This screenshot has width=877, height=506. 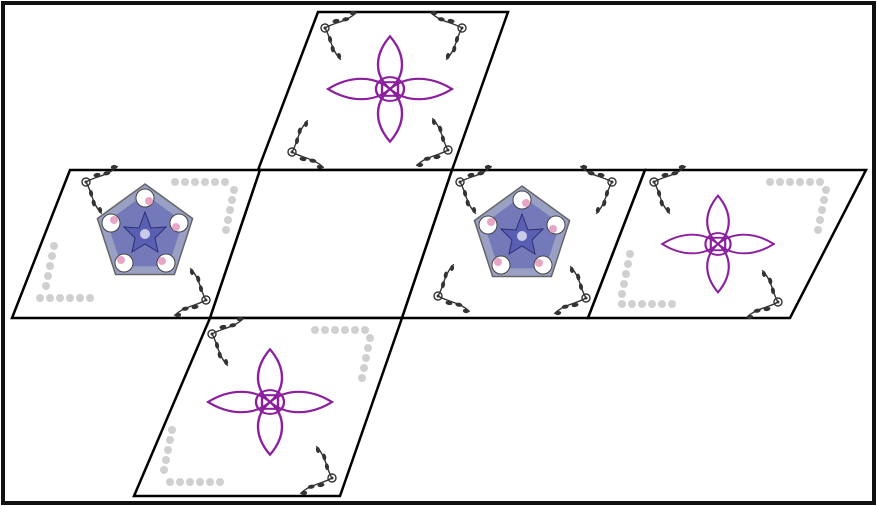 I want to click on face-far-right, so click(x=727, y=242).